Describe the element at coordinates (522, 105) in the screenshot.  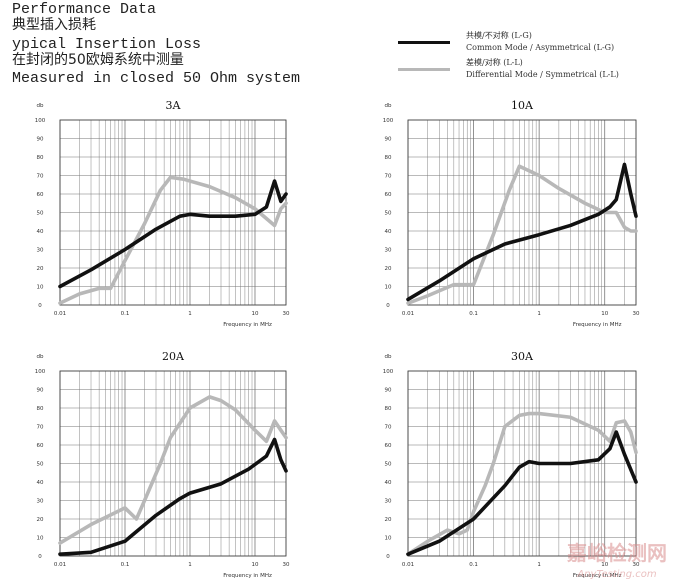
I see `chart-title: 10A` at that location.